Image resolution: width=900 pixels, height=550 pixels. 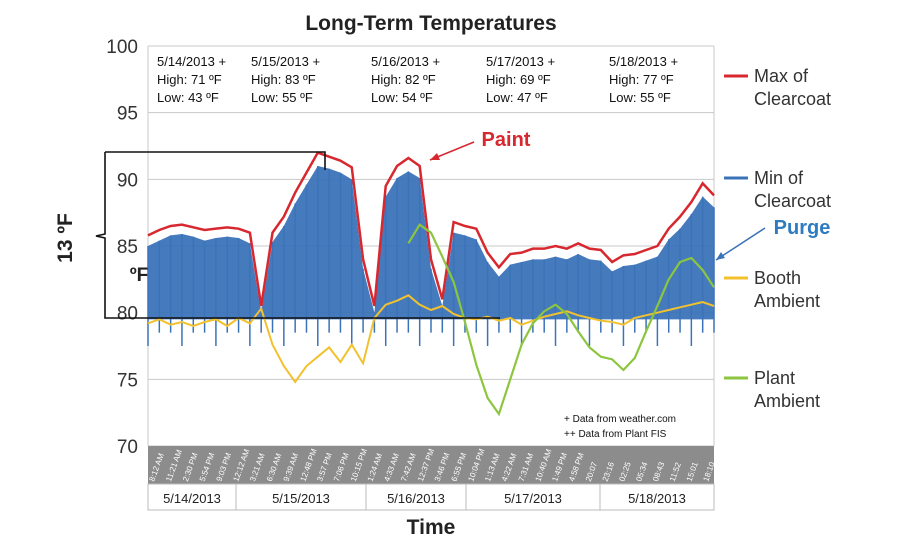 I want to click on day-label: 5/15/2013, so click(x=301, y=498).